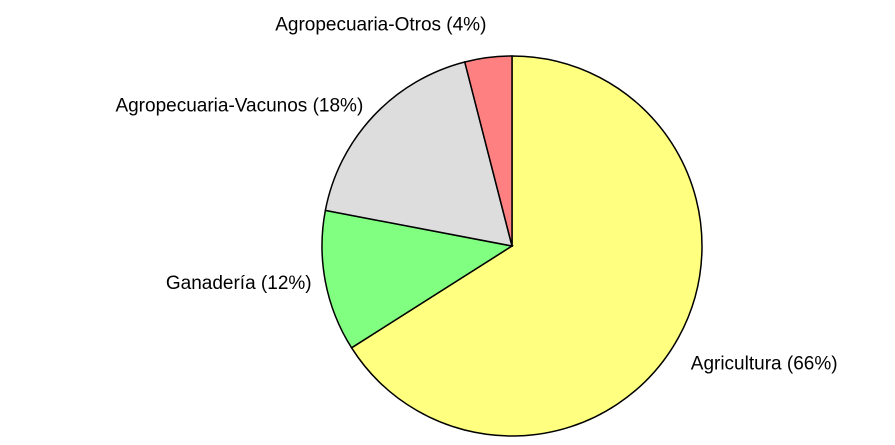  What do you see at coordinates (239, 283) in the screenshot?
I see `slice-label: Ganadería (12%)` at bounding box center [239, 283].